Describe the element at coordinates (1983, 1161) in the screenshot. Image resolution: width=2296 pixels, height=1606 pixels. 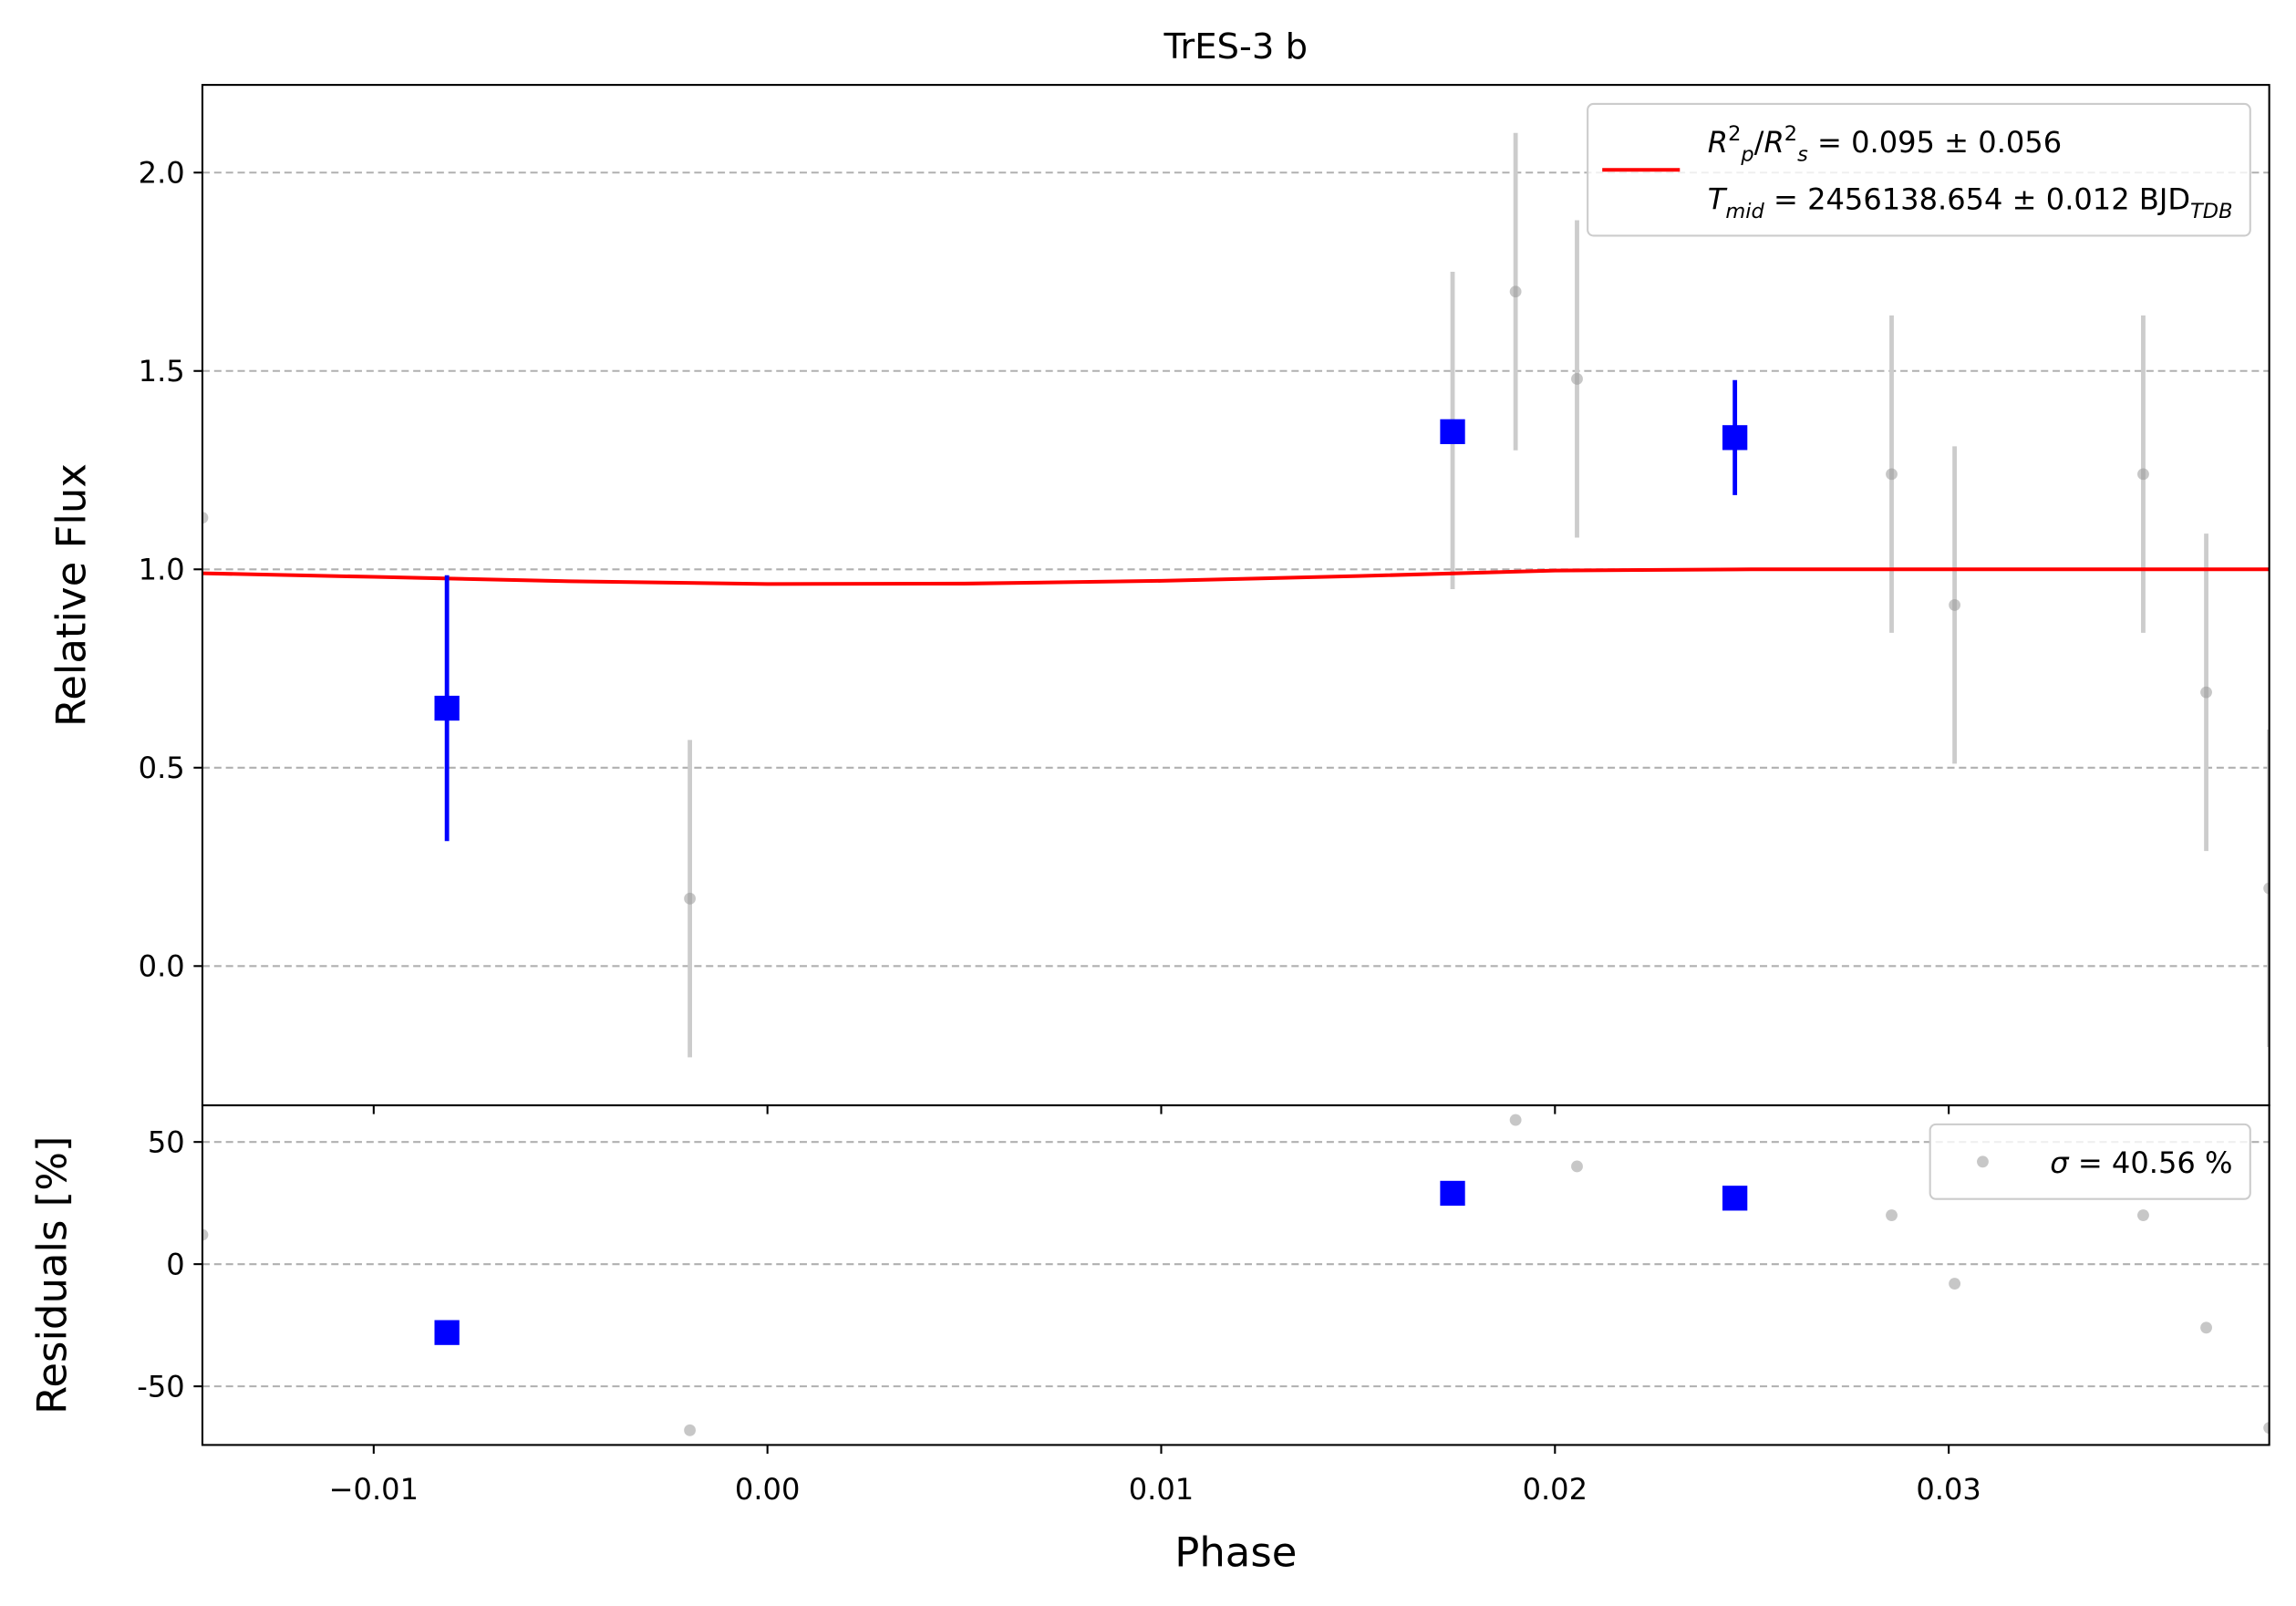
I see `legend-marker` at that location.